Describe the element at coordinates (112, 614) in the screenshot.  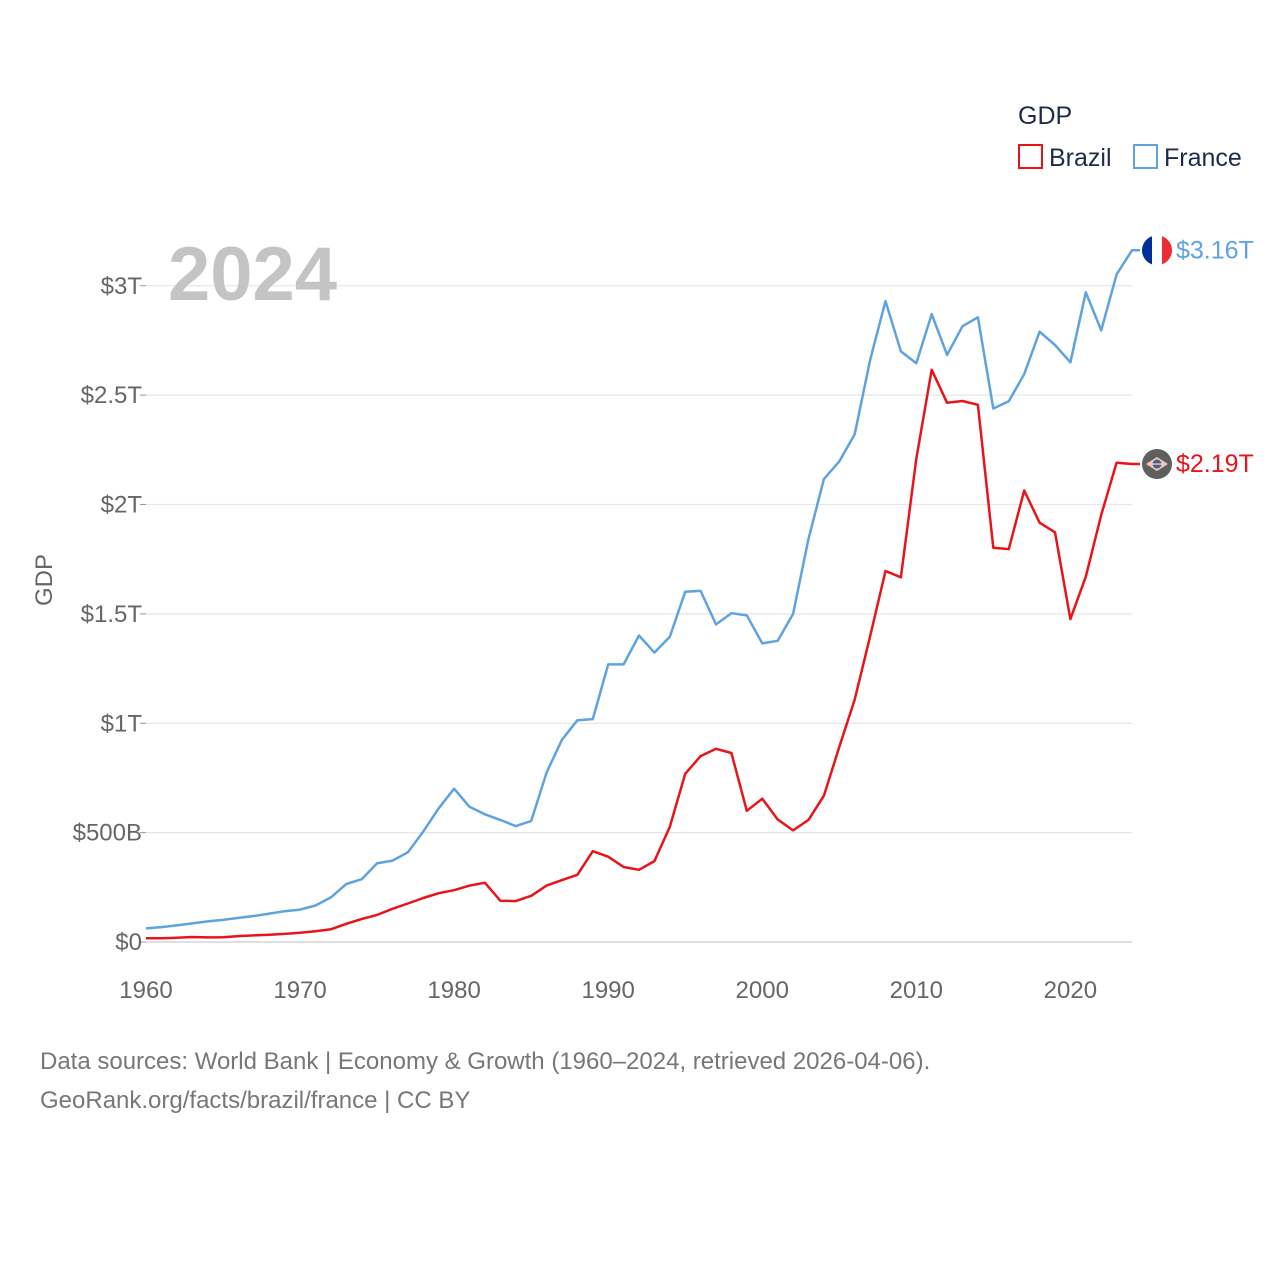
I see `y-tick-label: $1.5T` at that location.